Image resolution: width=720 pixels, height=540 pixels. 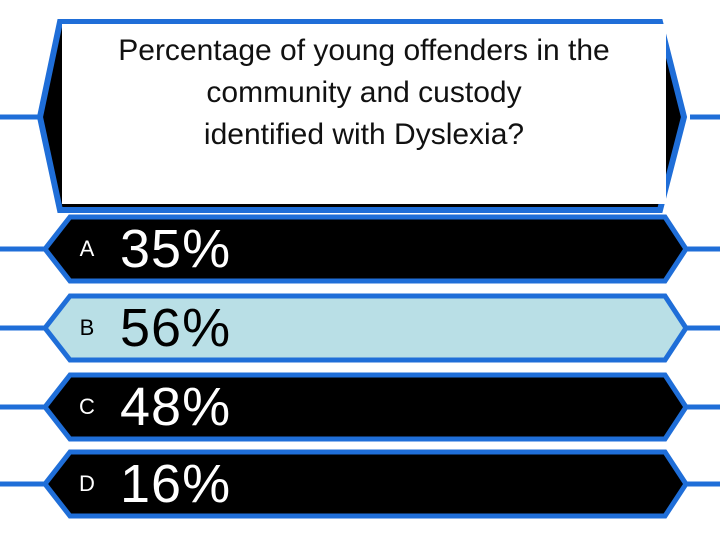 I want to click on question-line-3: identified with Dyslexia?, so click(x=364, y=134).